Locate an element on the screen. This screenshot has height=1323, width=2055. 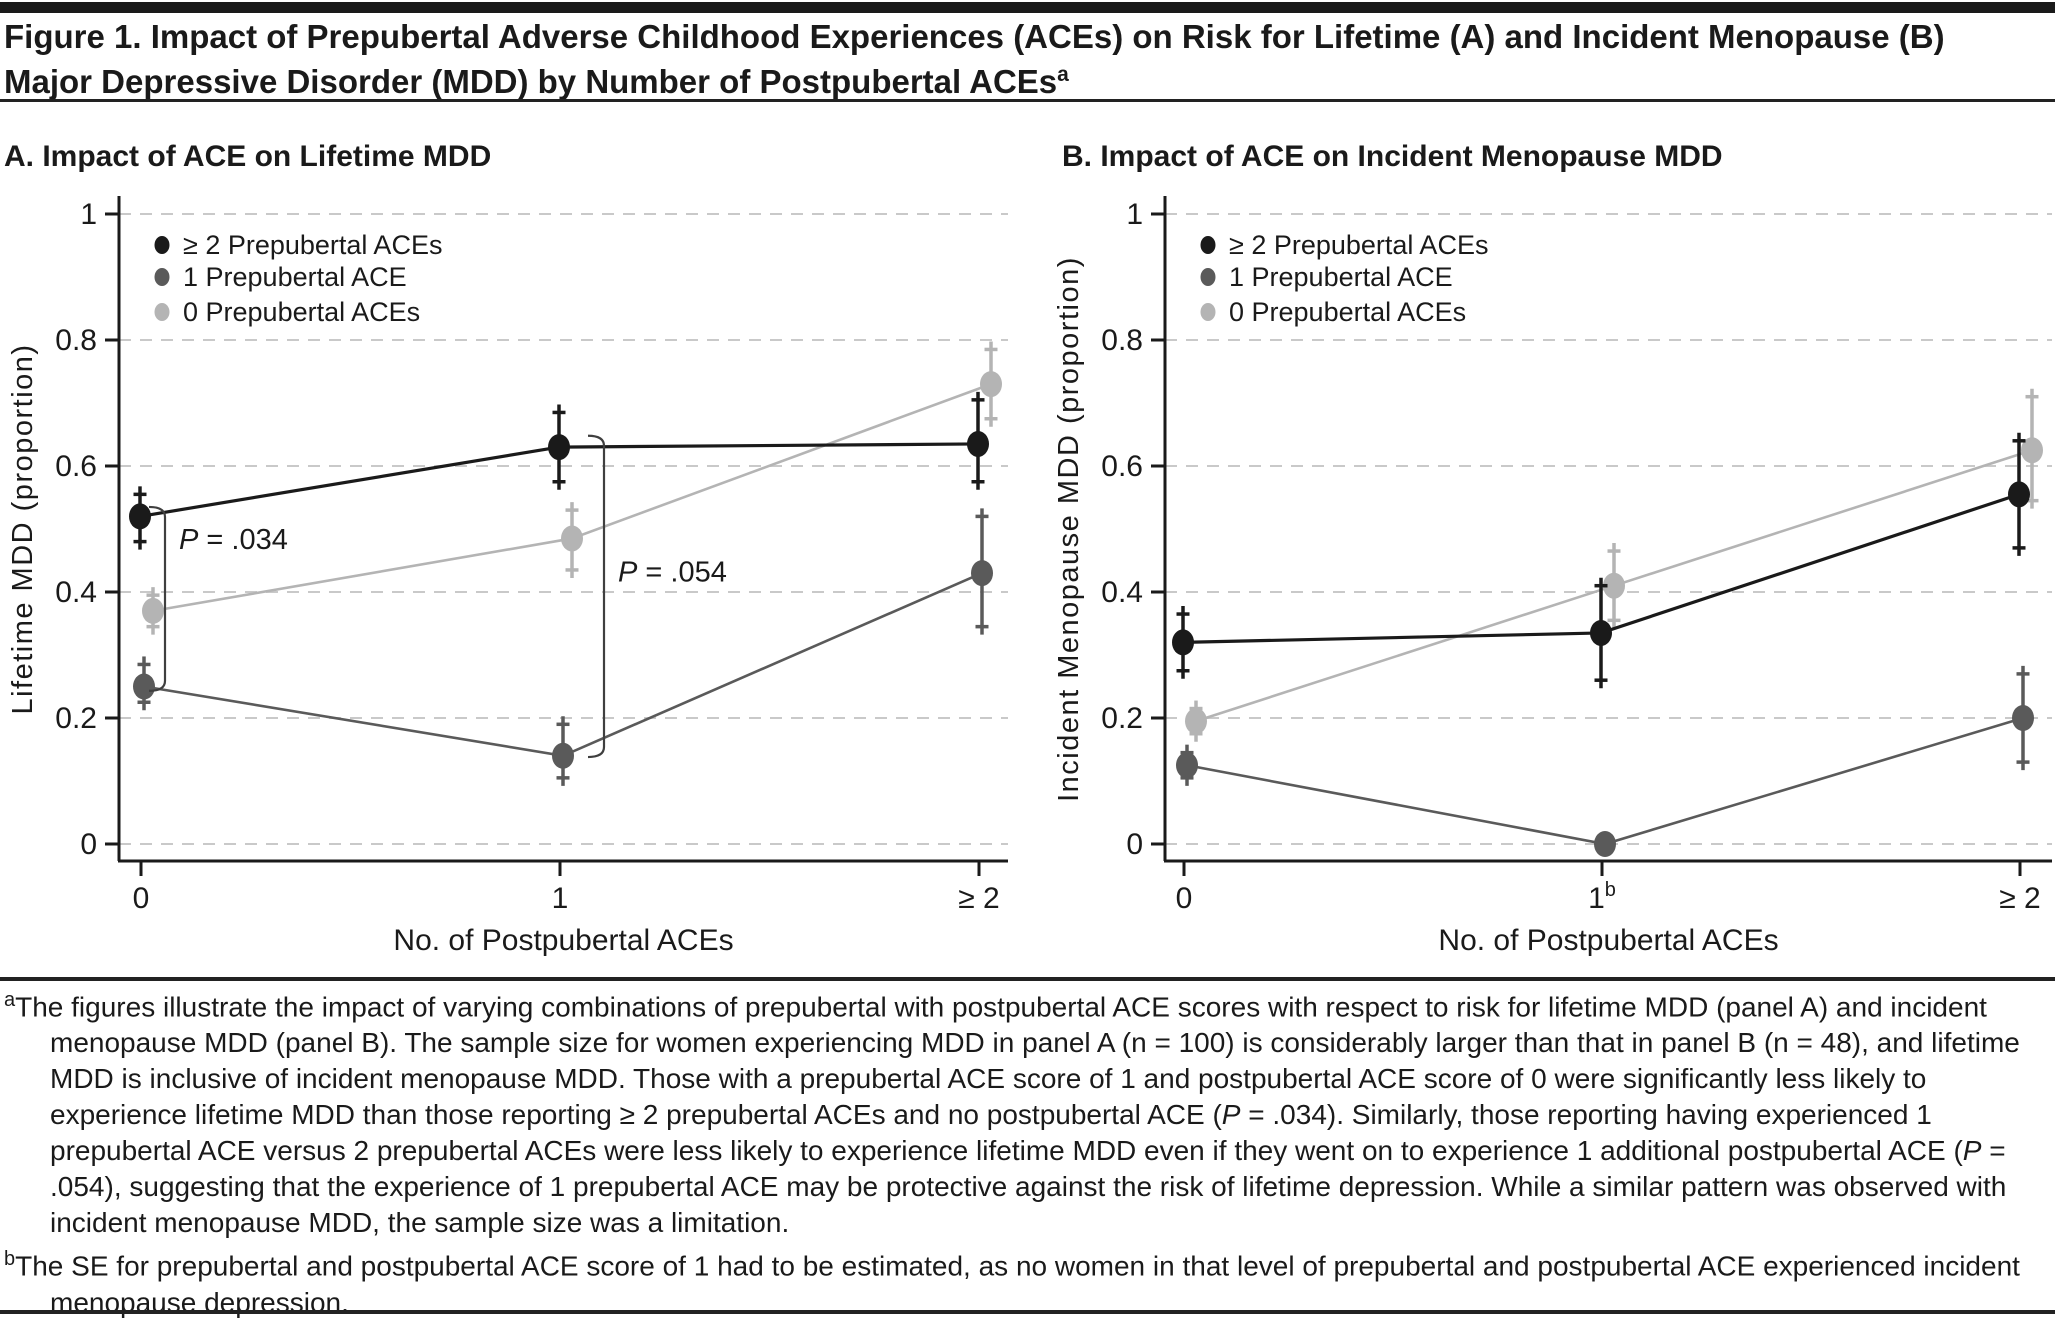
p-value-label: P = .054 is located at coordinates (672, 572).